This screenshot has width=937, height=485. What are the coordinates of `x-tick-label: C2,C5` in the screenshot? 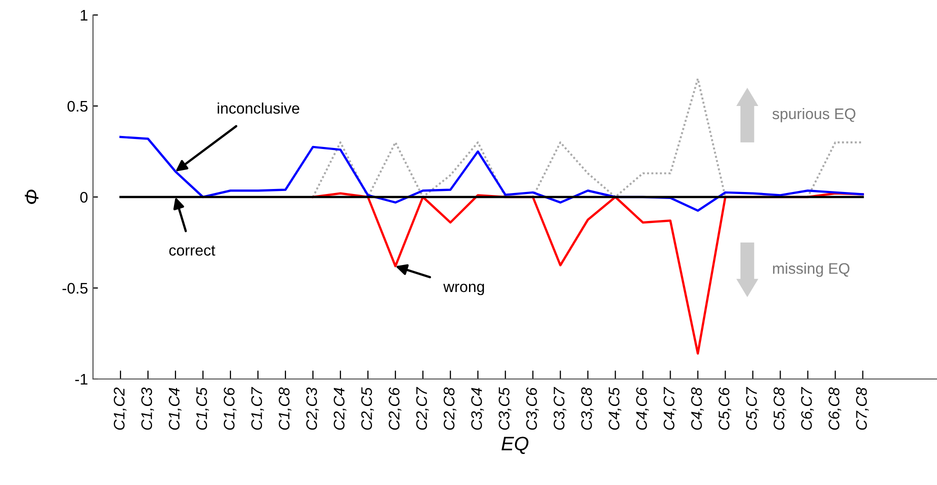 It's located at (367, 408).